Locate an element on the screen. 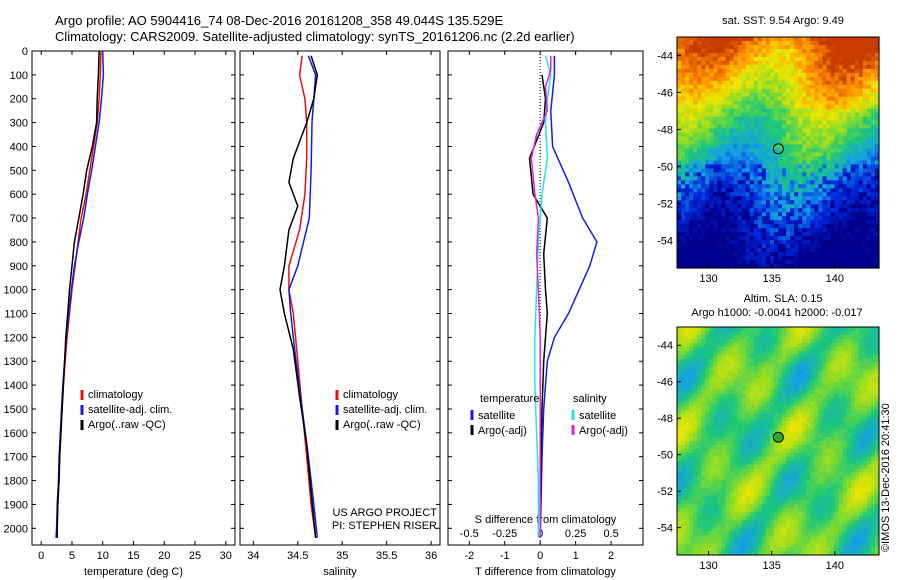 Image resolution: width=900 pixels, height=580 pixels. salinity-legend-label: Argo(..raw -QC) is located at coordinates (382, 425).